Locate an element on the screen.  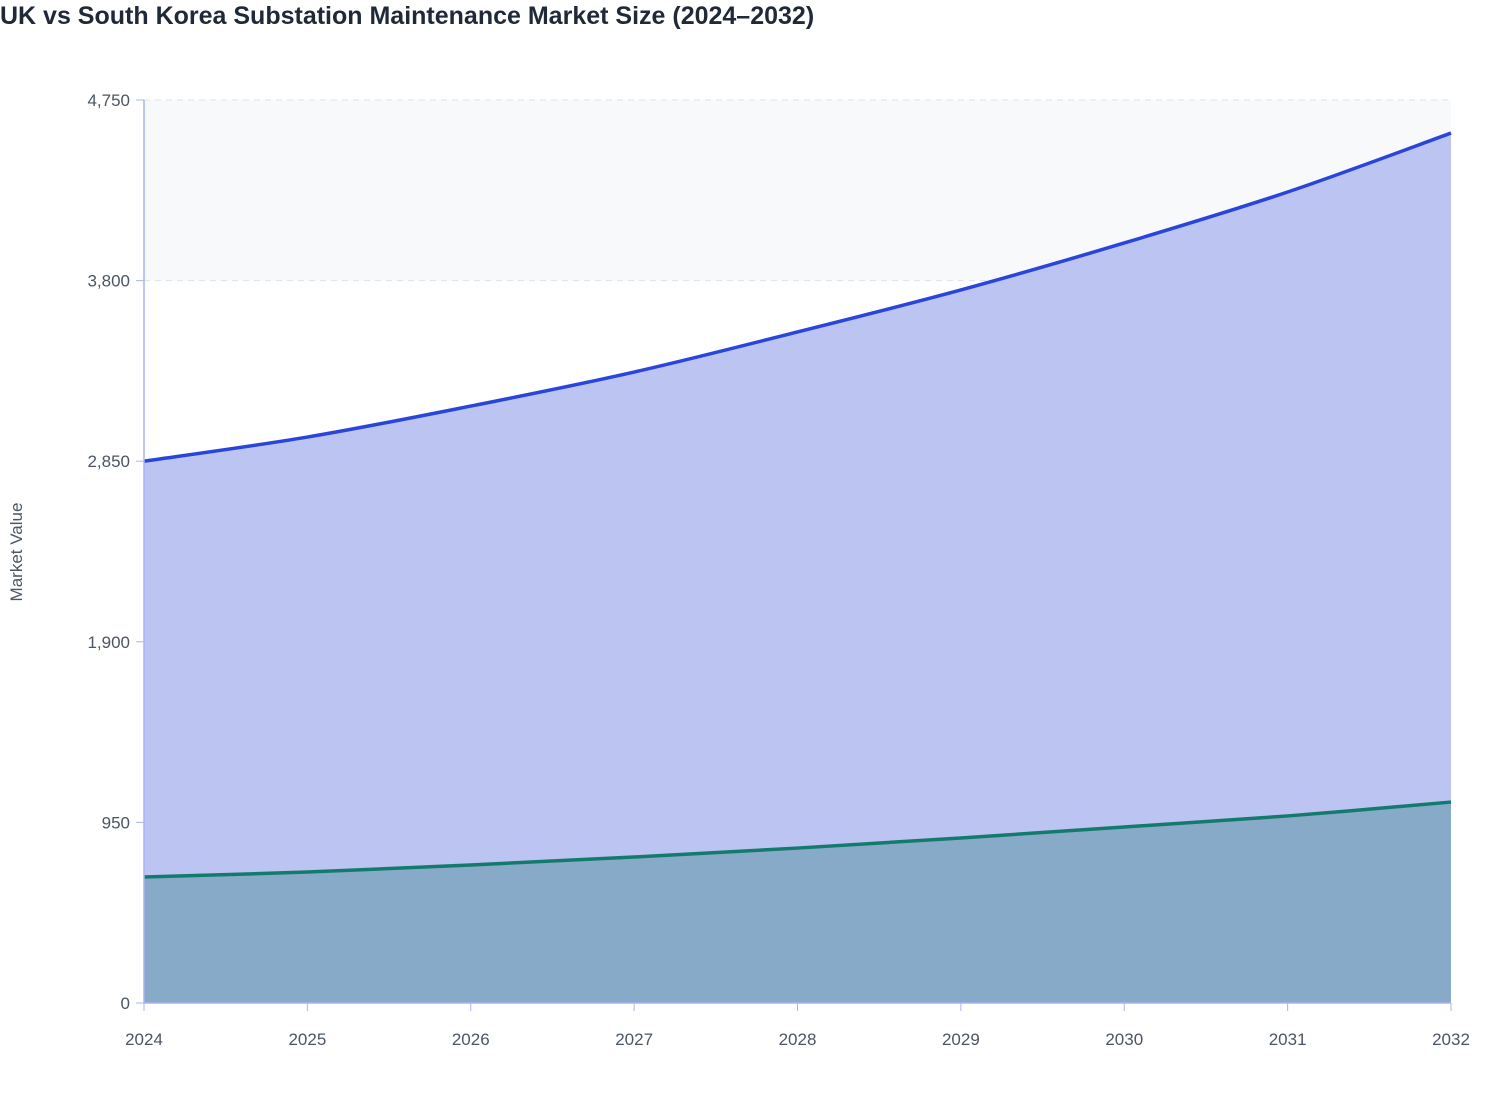
y-tick-label: 0 is located at coordinates (125, 1003).